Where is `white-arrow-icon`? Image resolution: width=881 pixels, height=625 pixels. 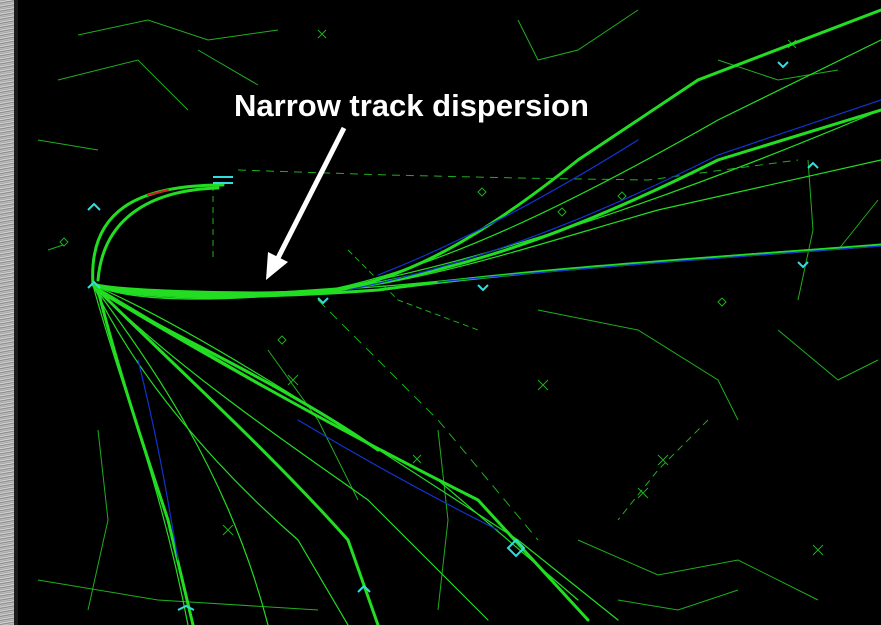
white-arrow-icon is located at coordinates (306, 203).